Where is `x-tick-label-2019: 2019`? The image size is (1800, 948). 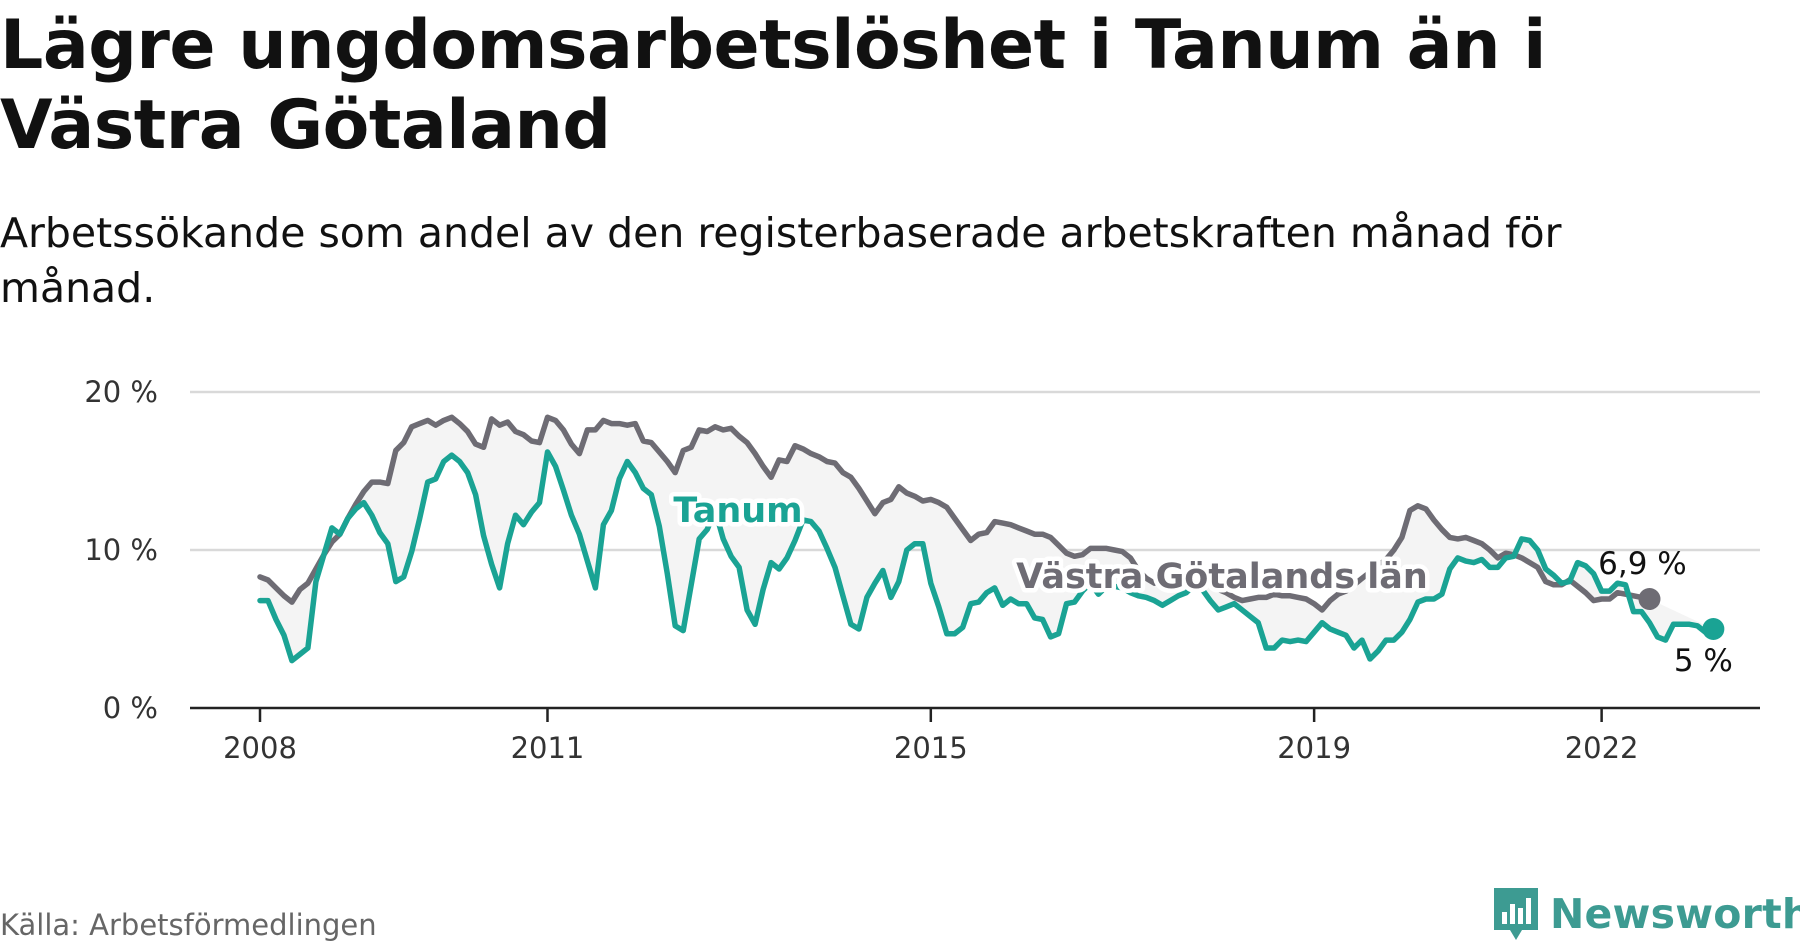 x-tick-label-2019: 2019 is located at coordinates (1314, 748).